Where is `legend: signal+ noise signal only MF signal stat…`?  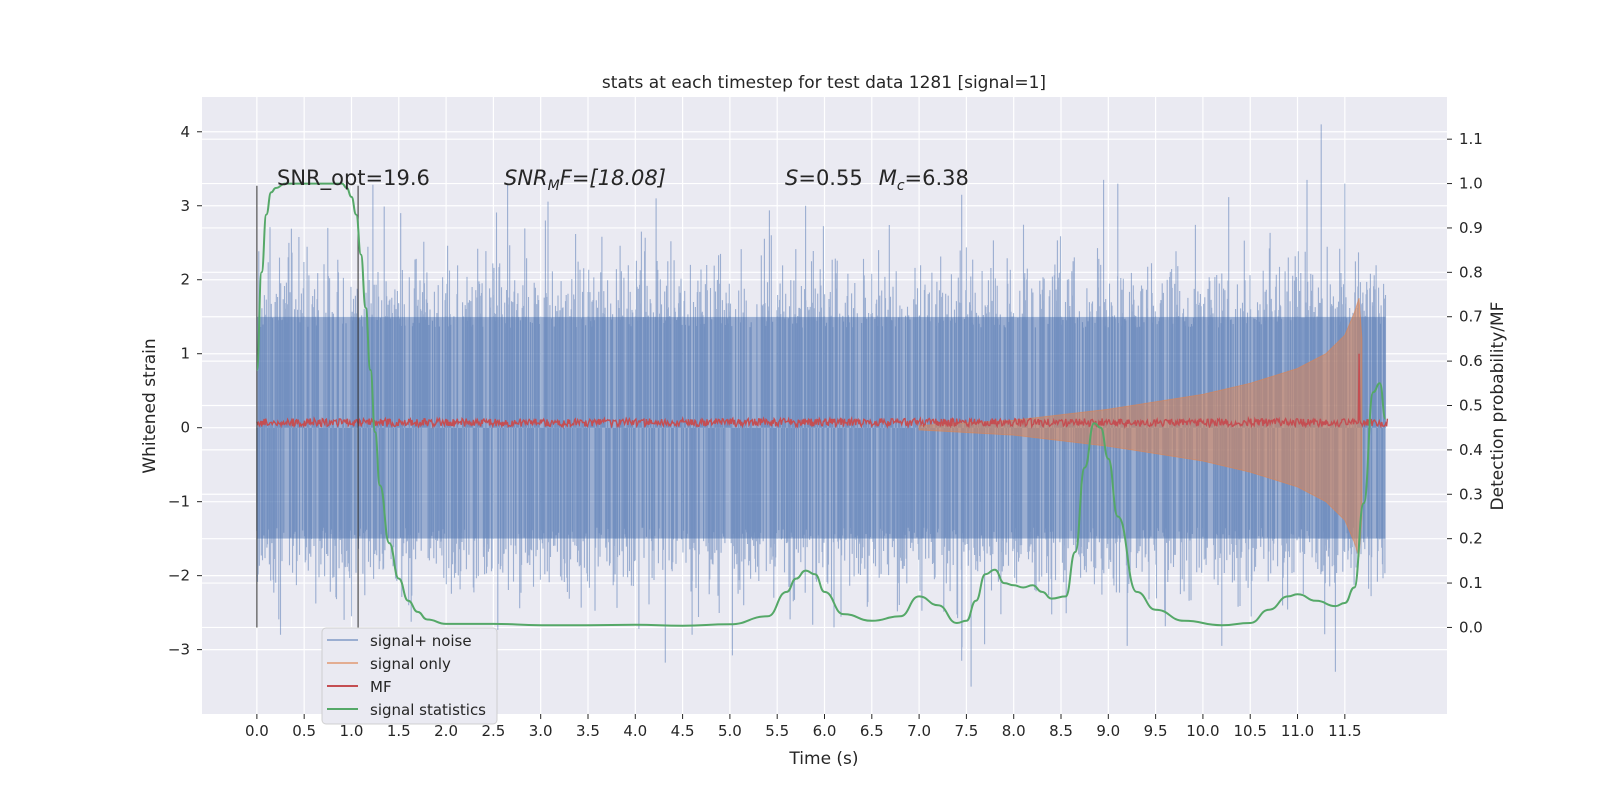
legend: signal+ noise signal only MF signal stat… is located at coordinates (409, 676).